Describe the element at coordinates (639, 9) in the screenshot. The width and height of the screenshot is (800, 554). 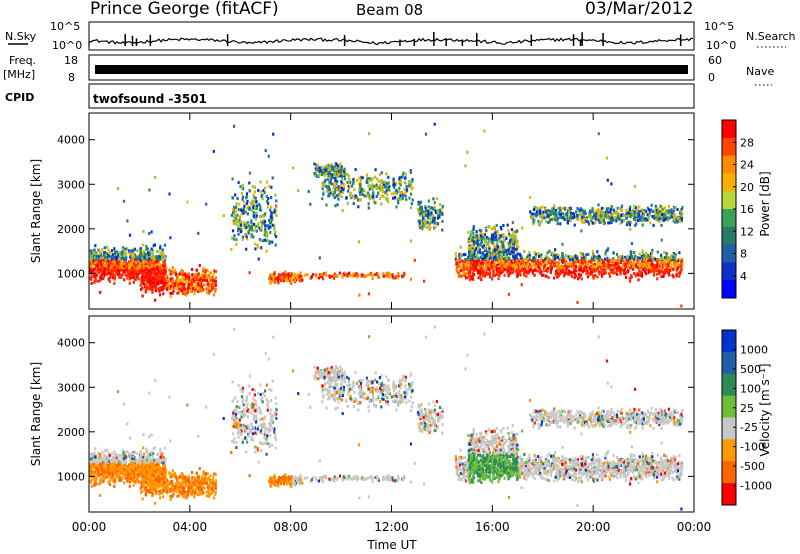
I see `date-label: 03/Mar/2012` at that location.